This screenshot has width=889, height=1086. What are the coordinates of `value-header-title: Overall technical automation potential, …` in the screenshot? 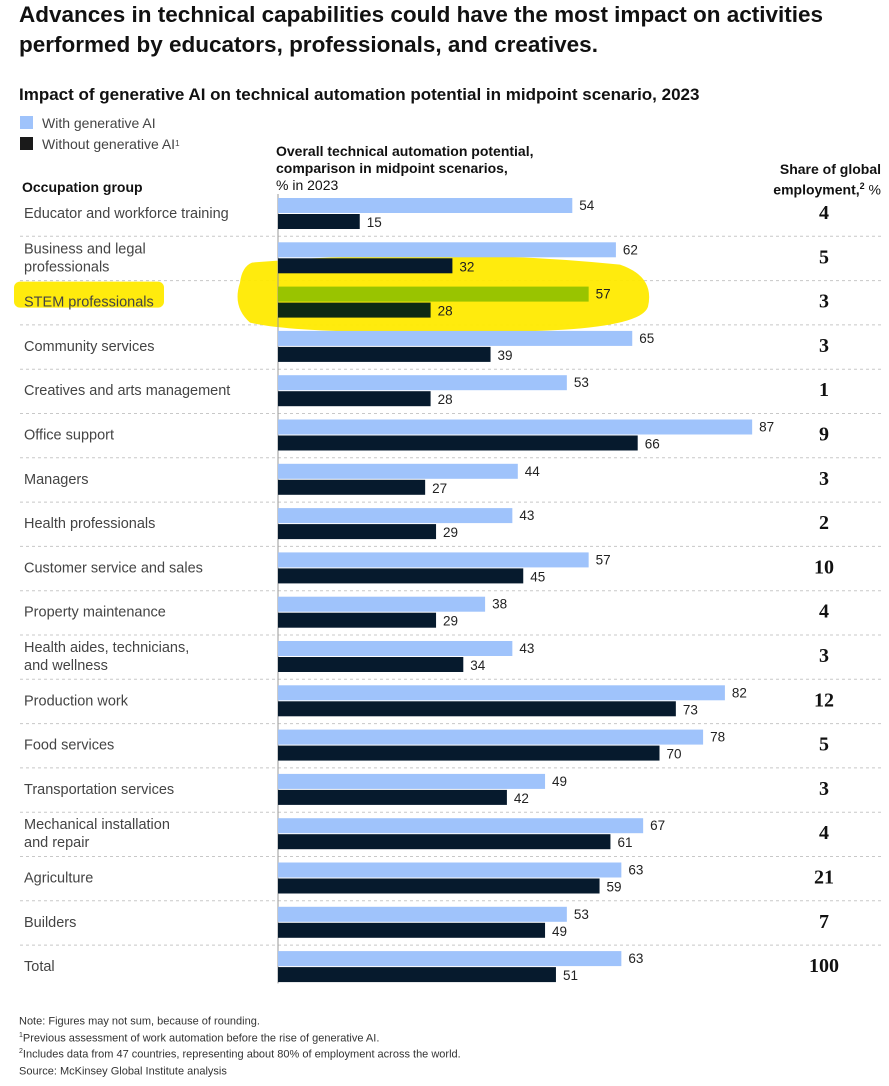 It's located at (405, 159).